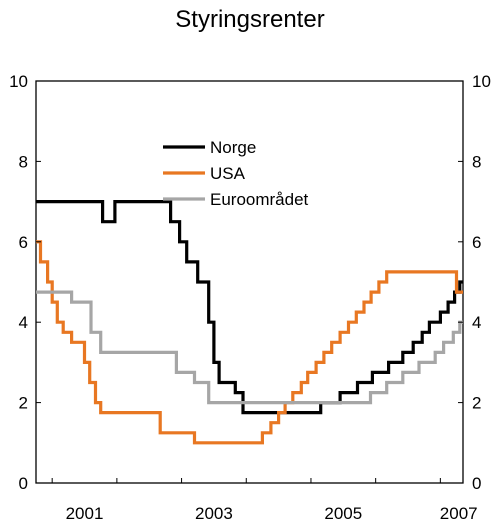  I want to click on x-tick-label: 2007, so click(459, 513).